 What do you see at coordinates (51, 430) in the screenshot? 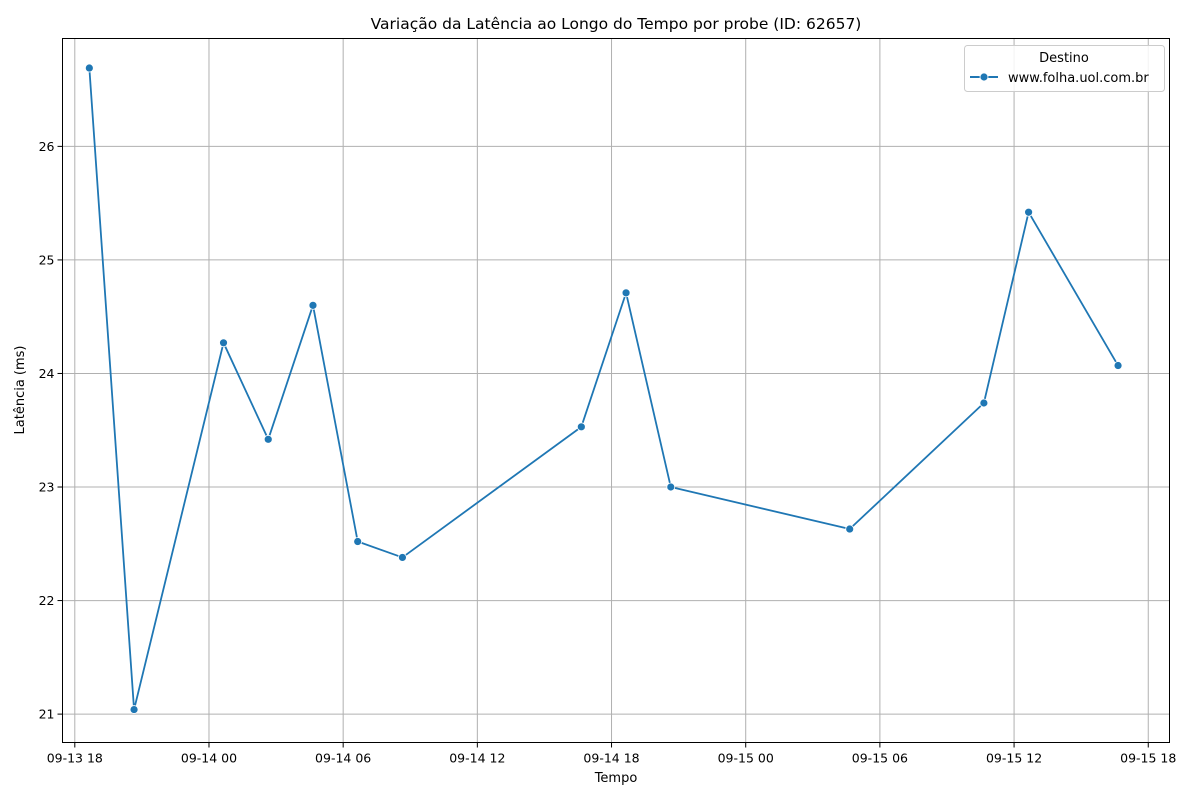
I see `y-axis-ticks: 21 22 23 24 25 26` at bounding box center [51, 430].